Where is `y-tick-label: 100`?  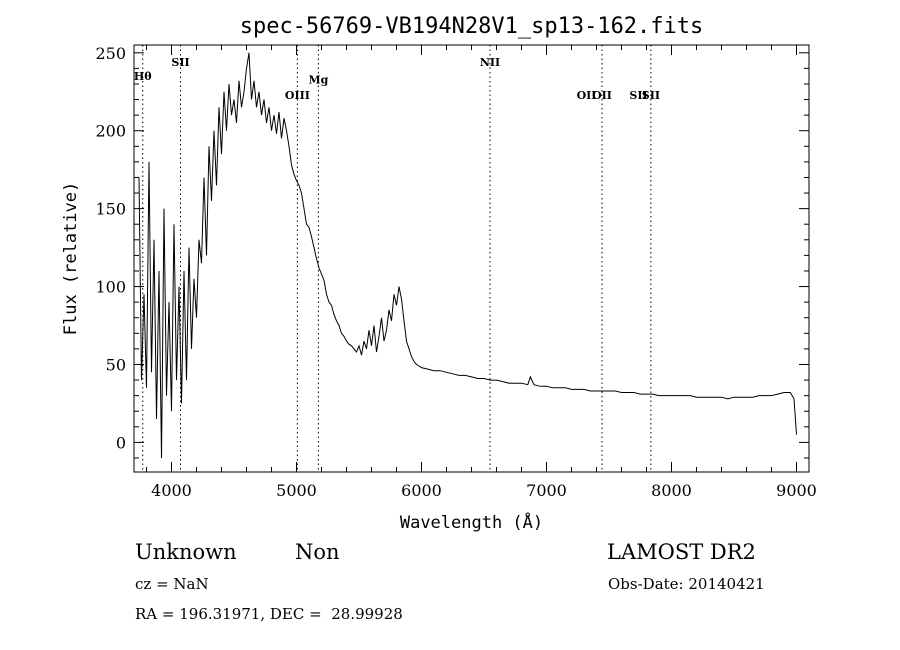 y-tick-label: 100 is located at coordinates (110, 287).